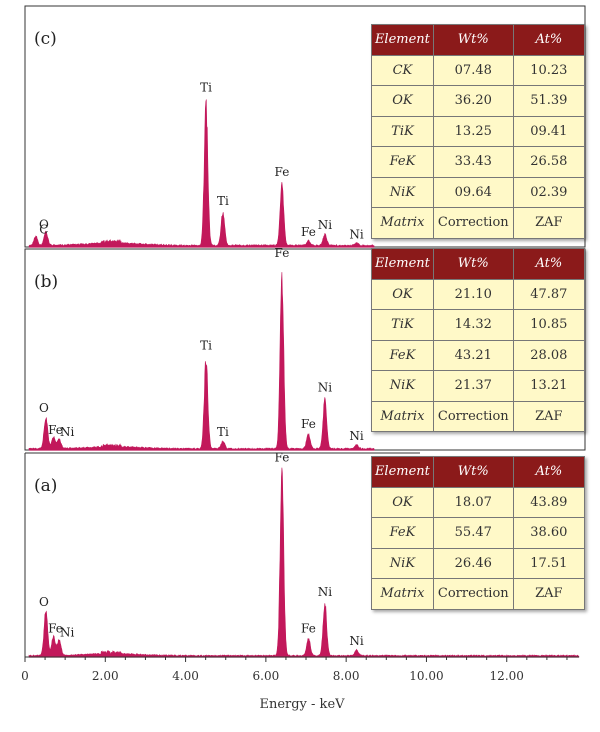 The width and height of the screenshot is (600, 732). I want to click on cell-at: 43.89, so click(549, 502).